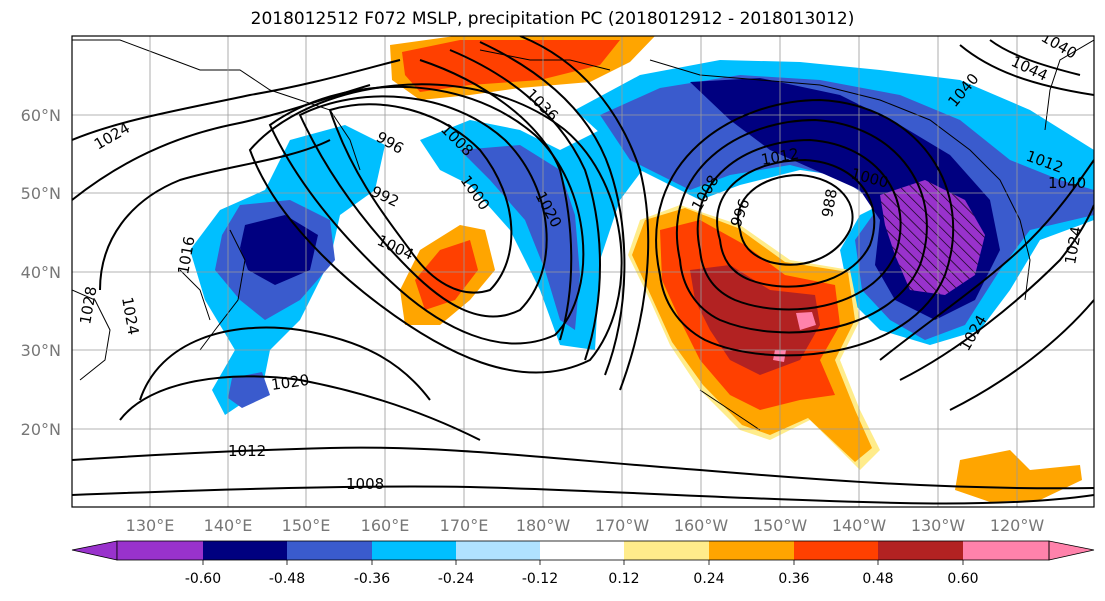  I want to click on colorbar-tick-label: -0.36, so click(372, 579).